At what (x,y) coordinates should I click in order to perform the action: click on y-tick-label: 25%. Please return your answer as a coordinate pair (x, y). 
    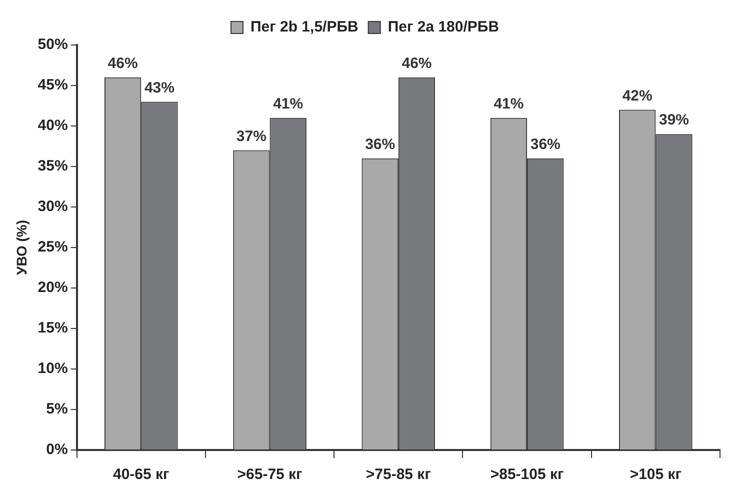
    Looking at the image, I should click on (53, 247).